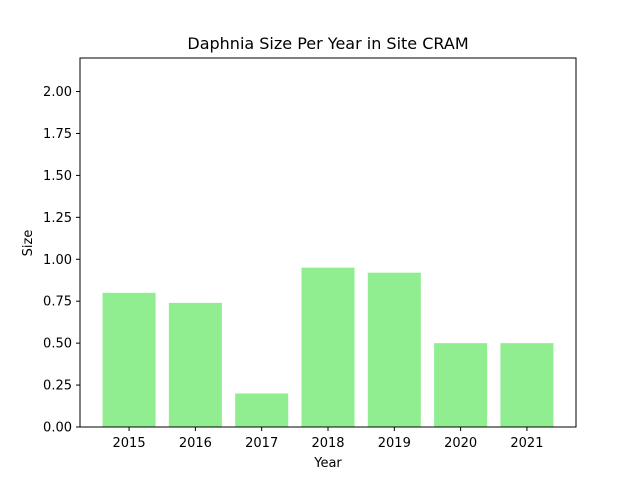  Describe the element at coordinates (57, 302) in the screenshot. I see `y-tick-label: 0.75` at that location.